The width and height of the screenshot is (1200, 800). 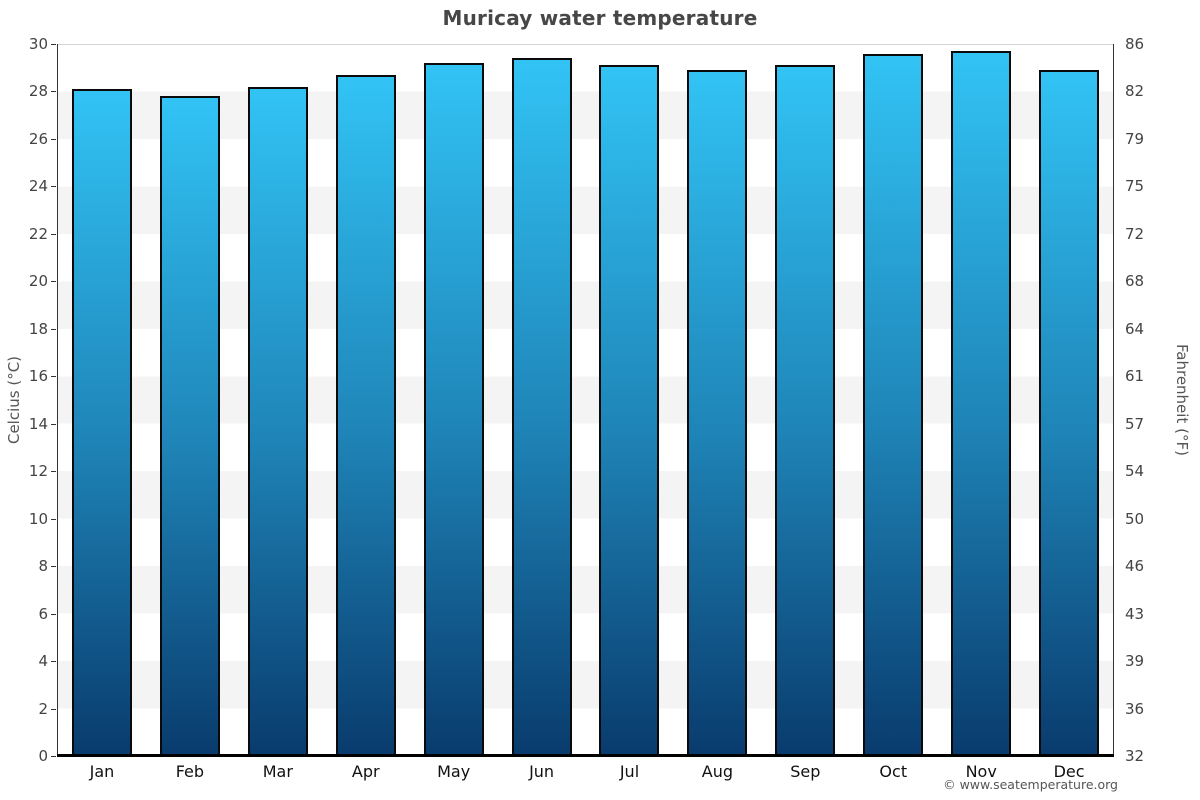 I want to click on celsius-tick-10: 10, so click(x=38, y=518).